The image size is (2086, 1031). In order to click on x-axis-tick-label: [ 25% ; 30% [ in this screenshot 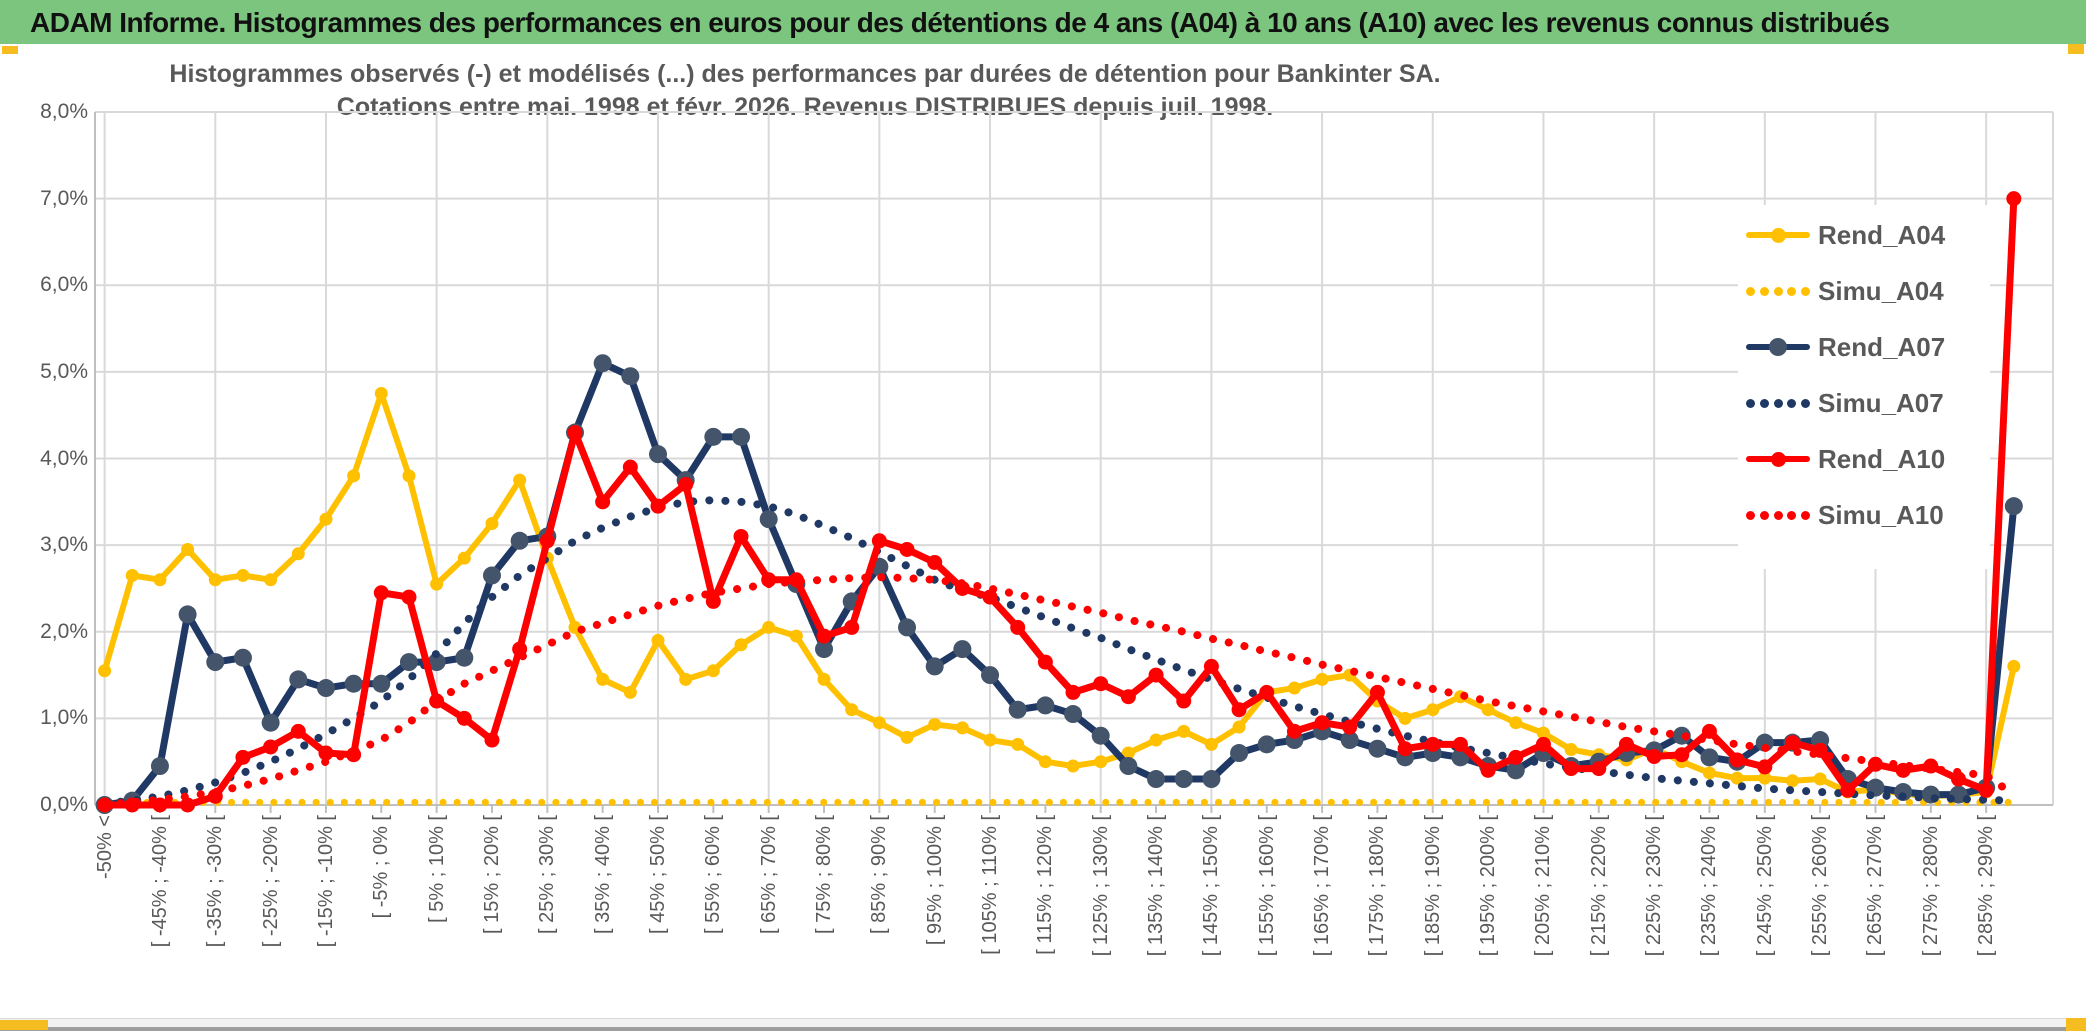, I will do `click(547, 874)`.